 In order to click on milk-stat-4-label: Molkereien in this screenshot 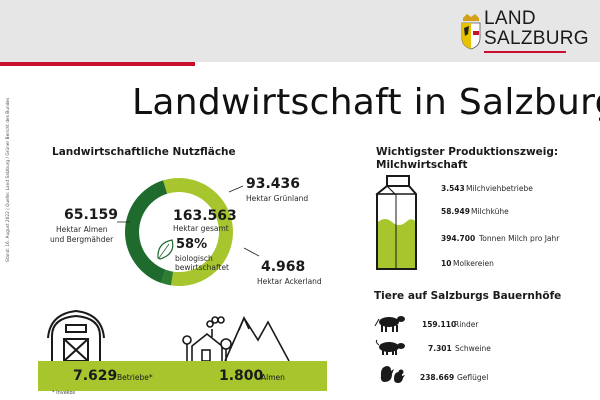, I will do `click(473, 263)`.